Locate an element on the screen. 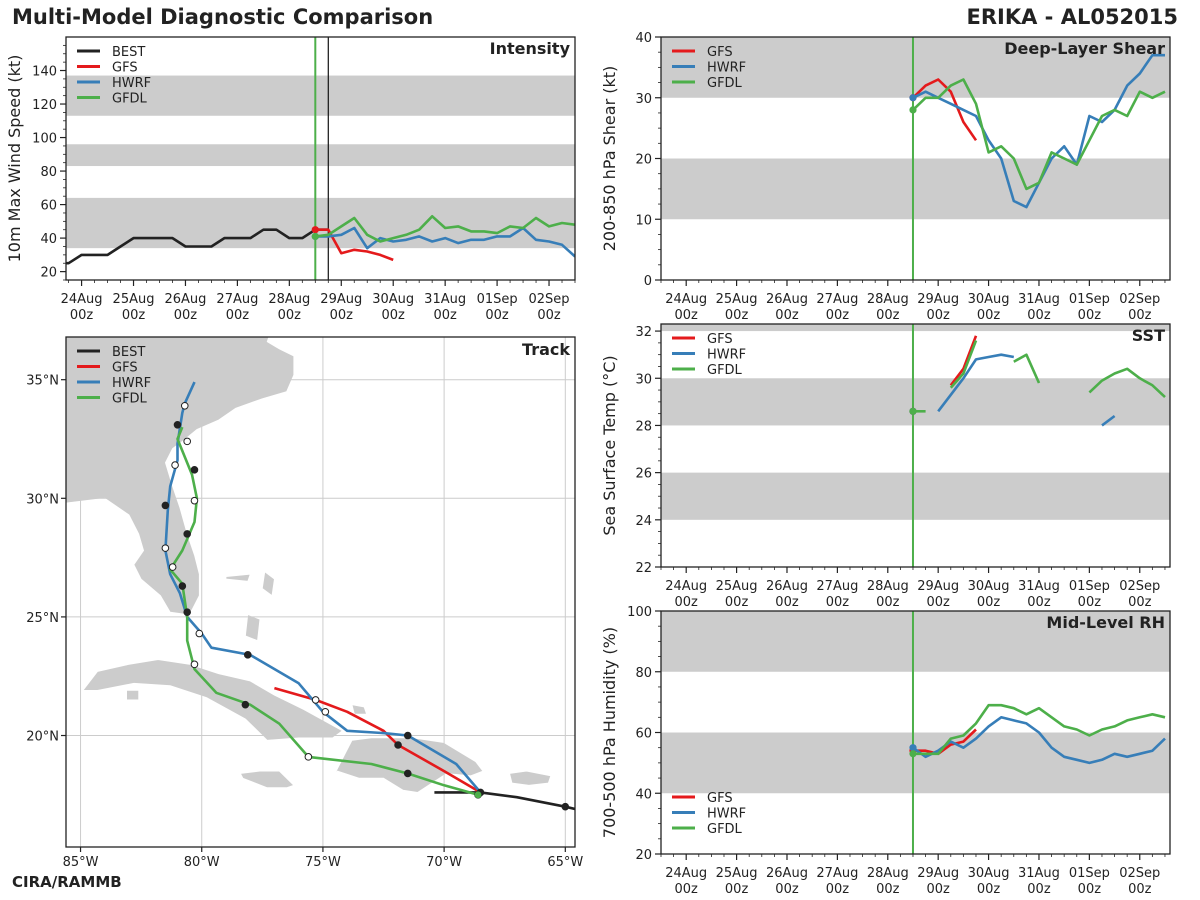  panel-title: Track is located at coordinates (546, 349).